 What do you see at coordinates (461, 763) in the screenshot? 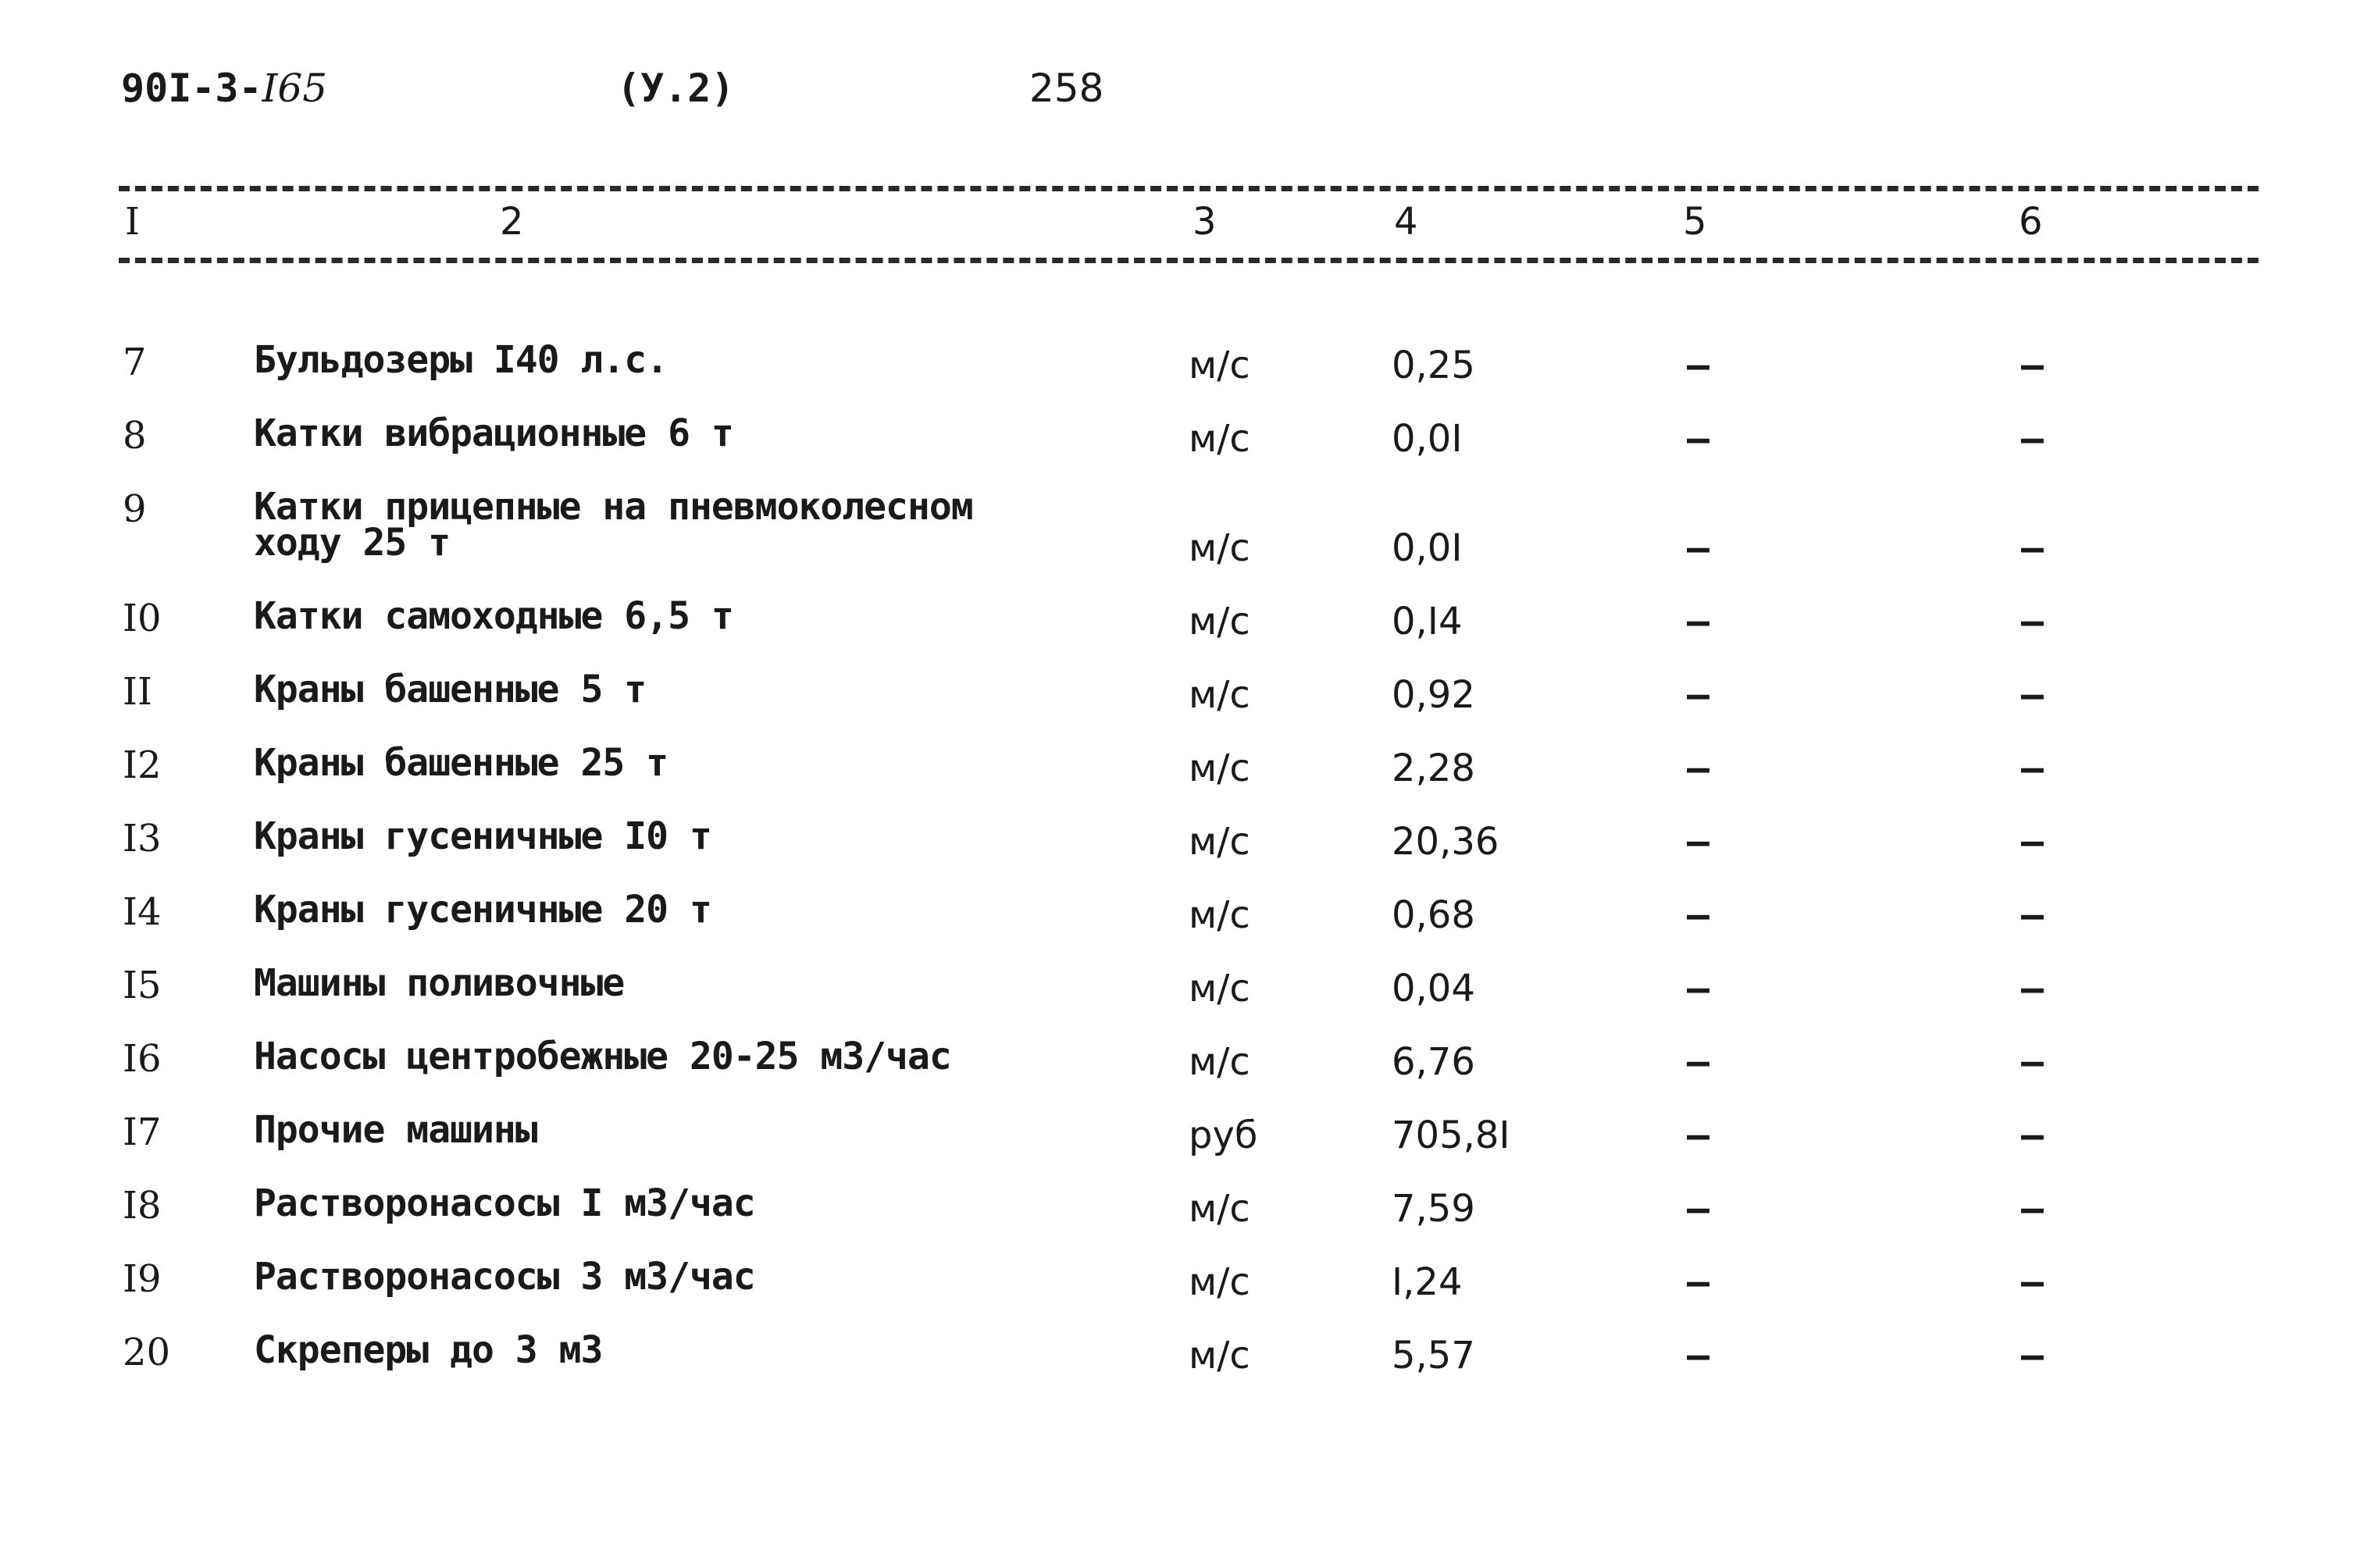
I see `machine-name: Краны башенные 25 т` at bounding box center [461, 763].